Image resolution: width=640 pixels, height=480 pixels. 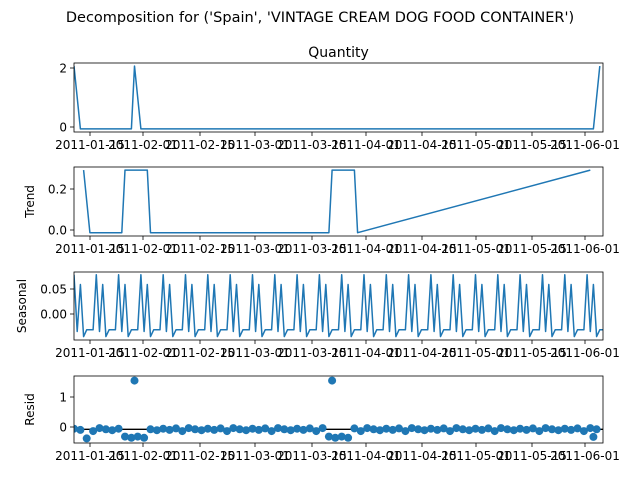 I want to click on y-tick-label: 2, so click(x=63, y=69).